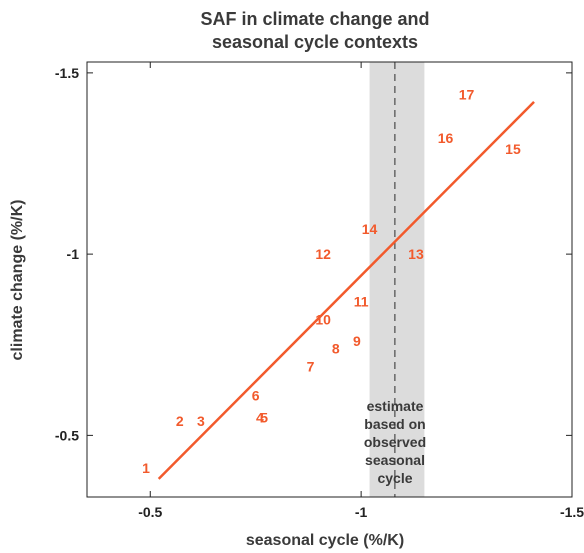  I want to click on data-point-15: 15, so click(513, 149).